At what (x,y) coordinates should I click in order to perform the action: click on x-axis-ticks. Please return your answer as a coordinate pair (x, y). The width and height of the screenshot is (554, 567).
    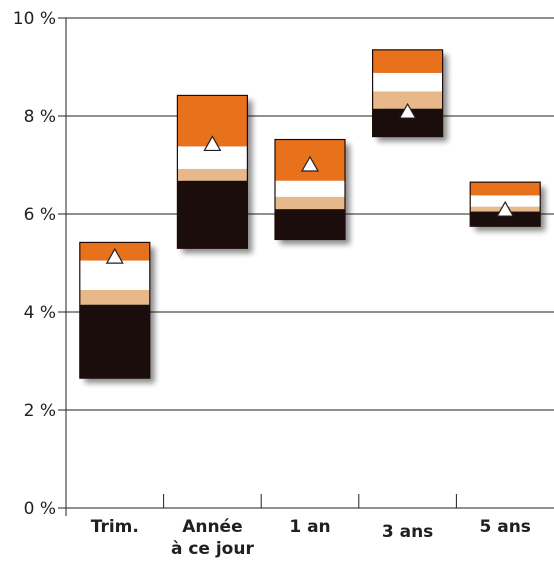
    Looking at the image, I should click on (310, 501).